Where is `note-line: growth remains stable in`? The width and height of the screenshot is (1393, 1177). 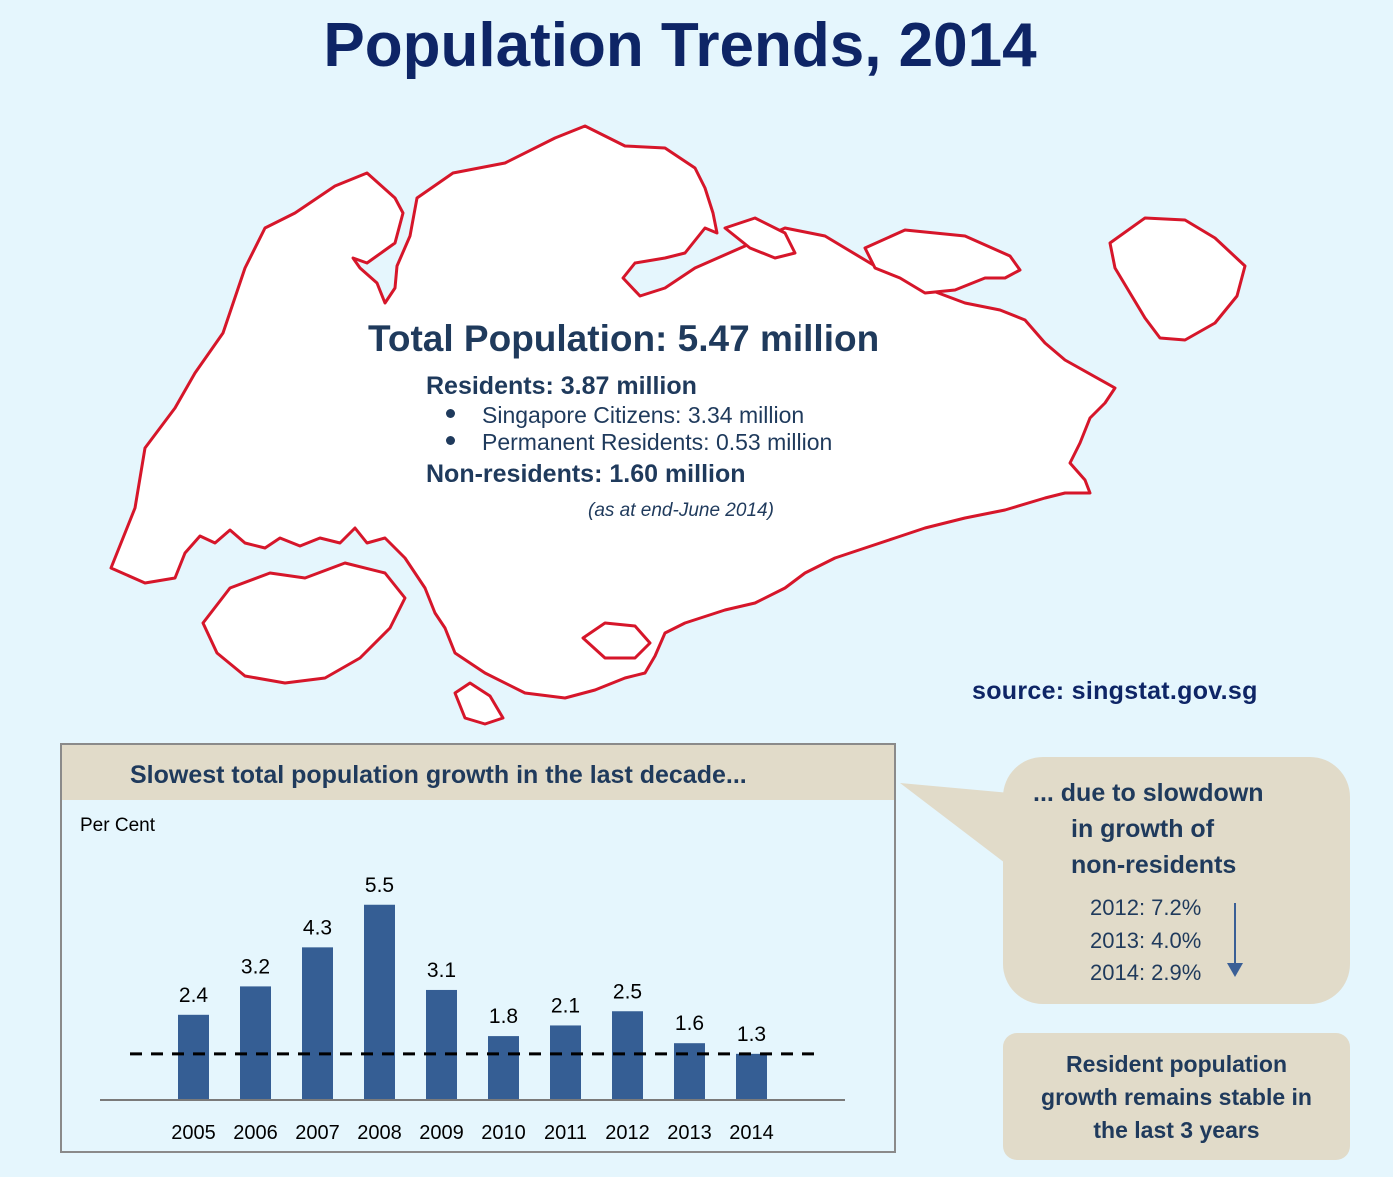
note-line: growth remains stable in is located at coordinates (1176, 1097).